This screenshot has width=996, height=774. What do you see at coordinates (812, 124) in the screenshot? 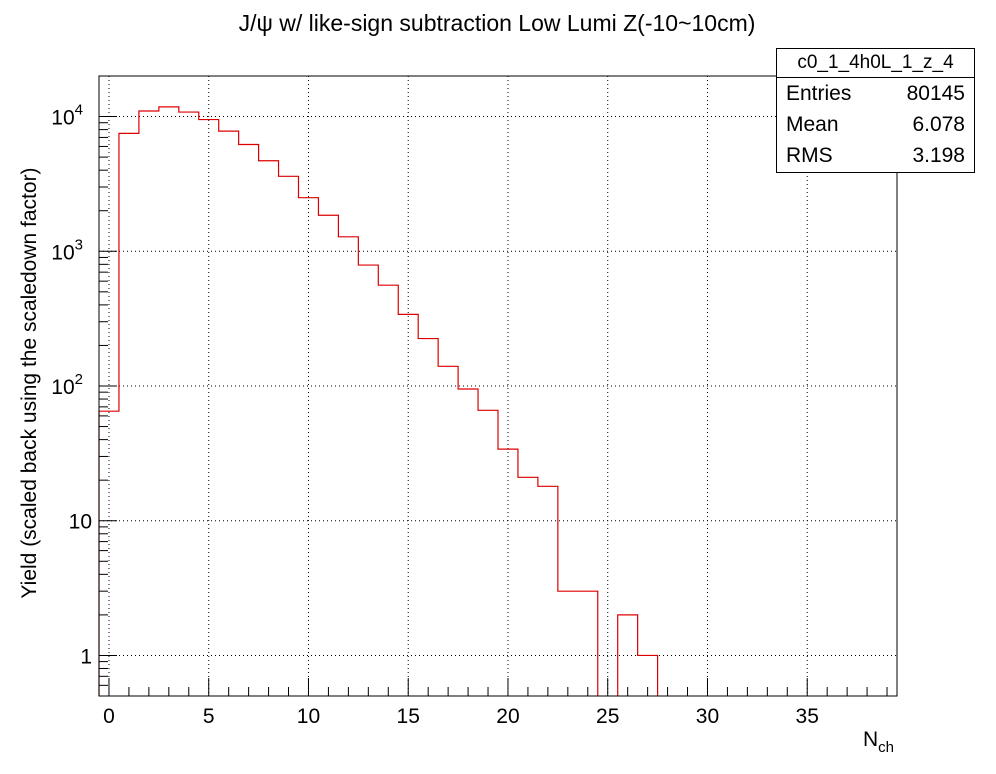
I see `stats-mean-label: Mean` at bounding box center [812, 124].